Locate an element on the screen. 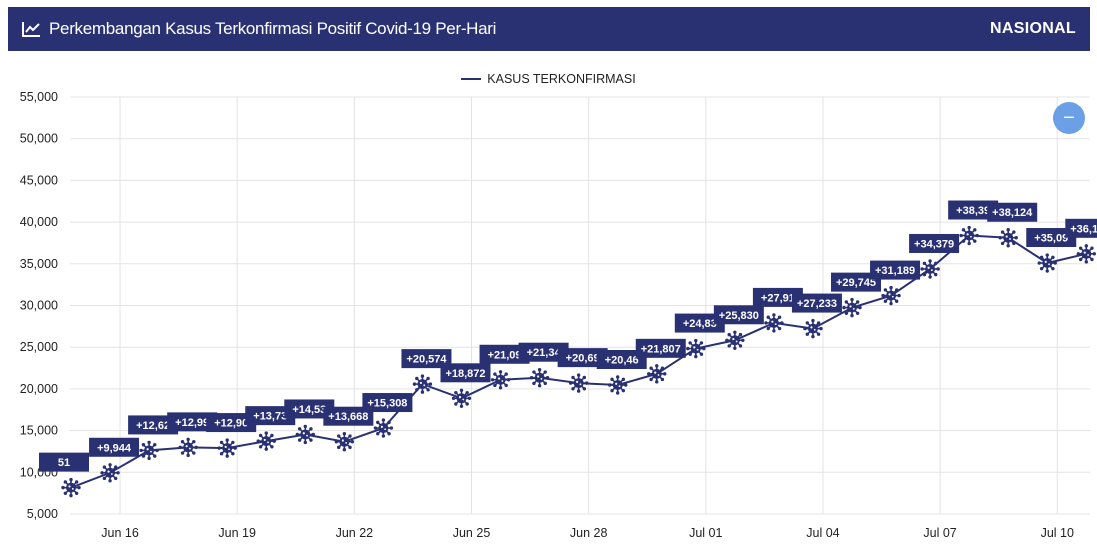  data-label: +14,53 is located at coordinates (309, 409).